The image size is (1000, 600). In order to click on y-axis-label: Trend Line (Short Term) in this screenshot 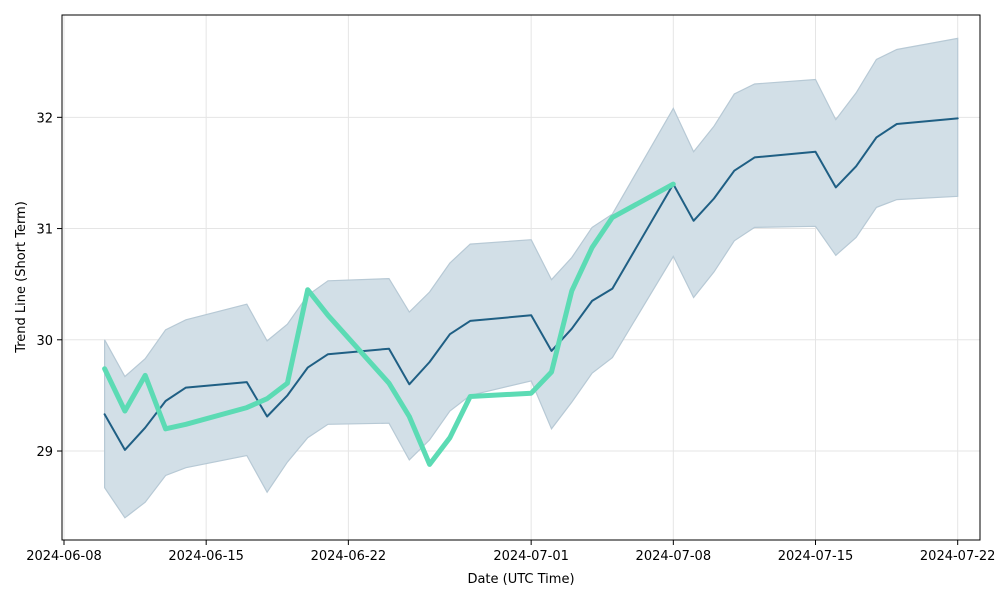, I will do `click(21, 277)`.